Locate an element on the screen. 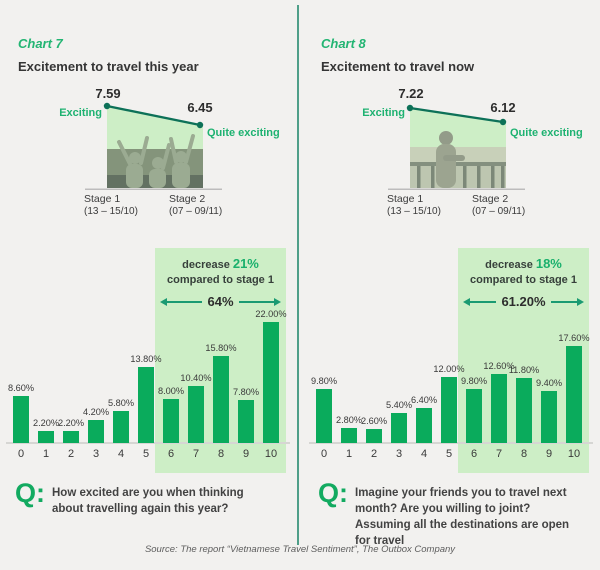 This screenshot has height=570, width=600. bar-value-label: 8.60% is located at coordinates (21, 388).